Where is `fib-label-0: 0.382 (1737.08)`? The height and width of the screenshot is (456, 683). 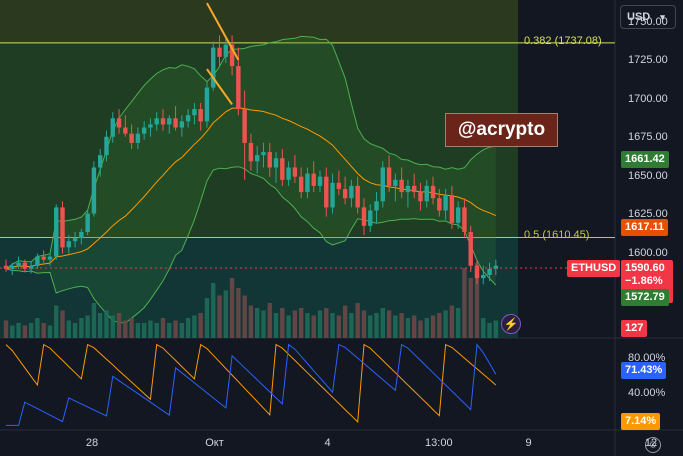 fib-label-0: 0.382 (1737.08) is located at coordinates (563, 40).